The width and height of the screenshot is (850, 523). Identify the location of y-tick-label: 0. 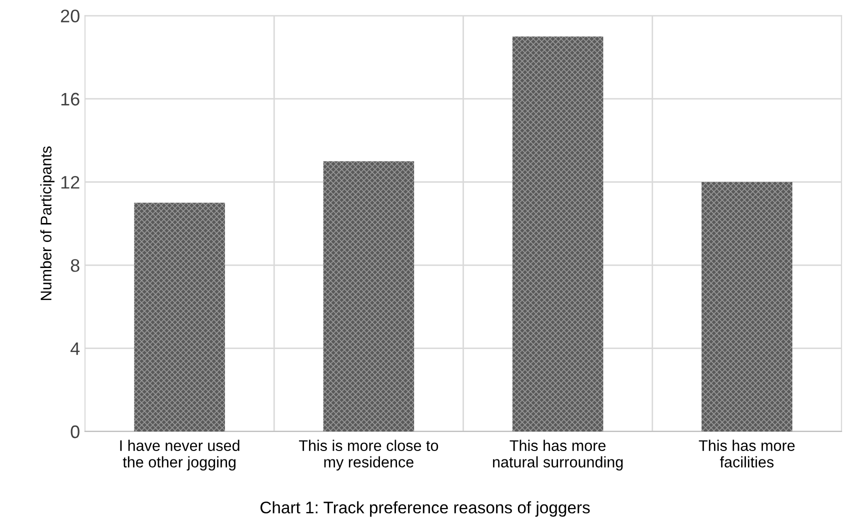
(75, 431).